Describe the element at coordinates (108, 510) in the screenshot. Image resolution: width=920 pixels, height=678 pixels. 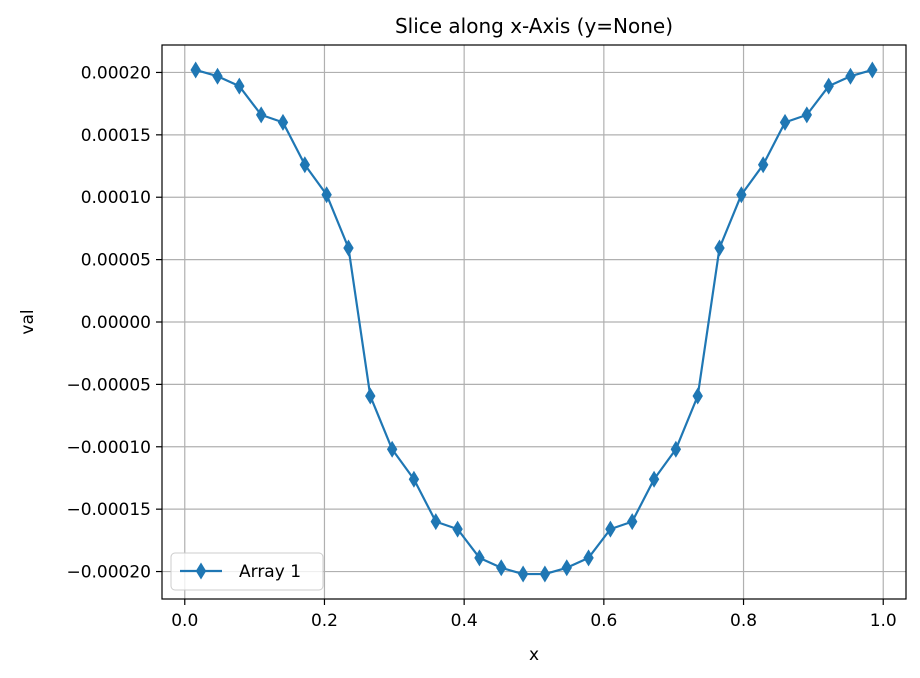
I see `y-tick-label: −0.00015` at that location.